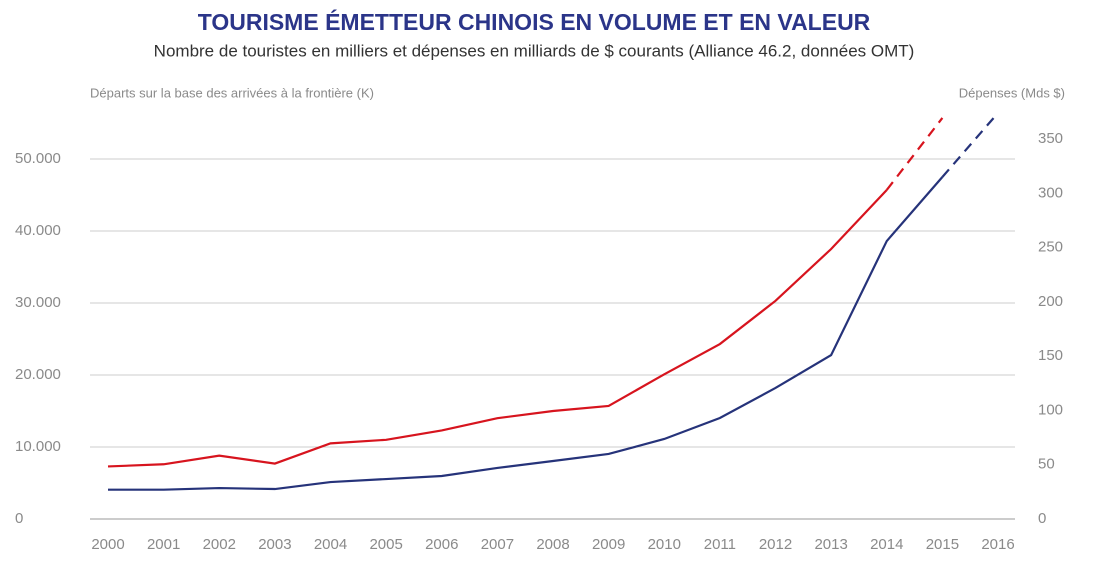 This screenshot has height=578, width=1102. I want to click on y2-tick-label: 300, so click(1050, 192).